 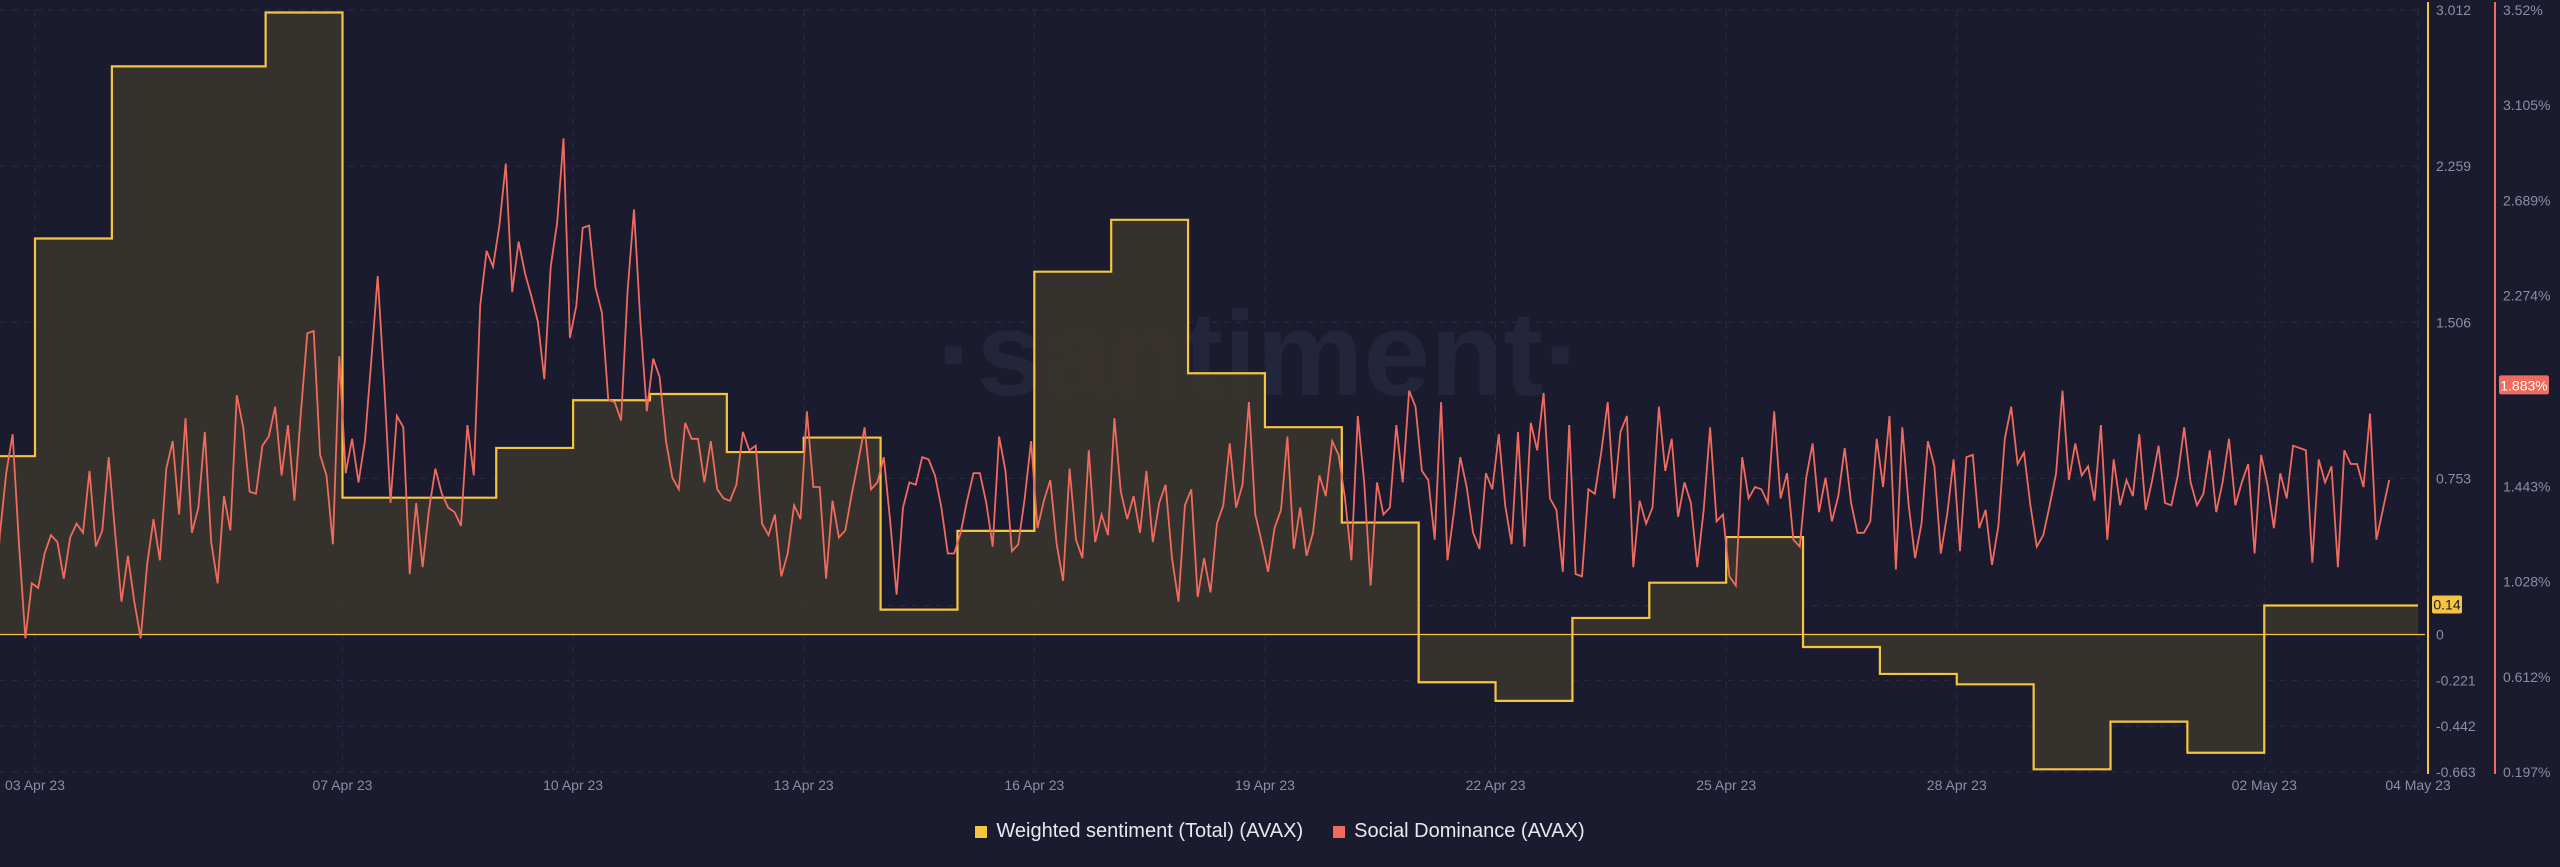 What do you see at coordinates (2440, 635) in the screenshot?
I see `sentiment-y-tick: 0` at bounding box center [2440, 635].